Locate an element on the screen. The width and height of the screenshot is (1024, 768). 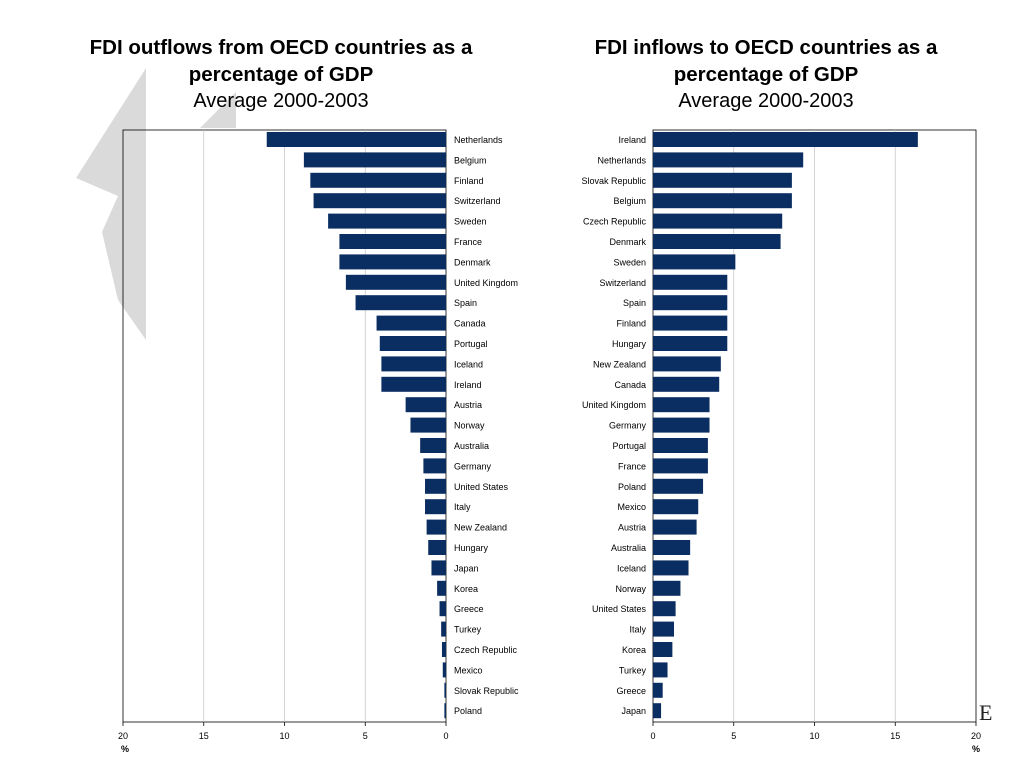
category-label: United States is located at coordinates (481, 487).